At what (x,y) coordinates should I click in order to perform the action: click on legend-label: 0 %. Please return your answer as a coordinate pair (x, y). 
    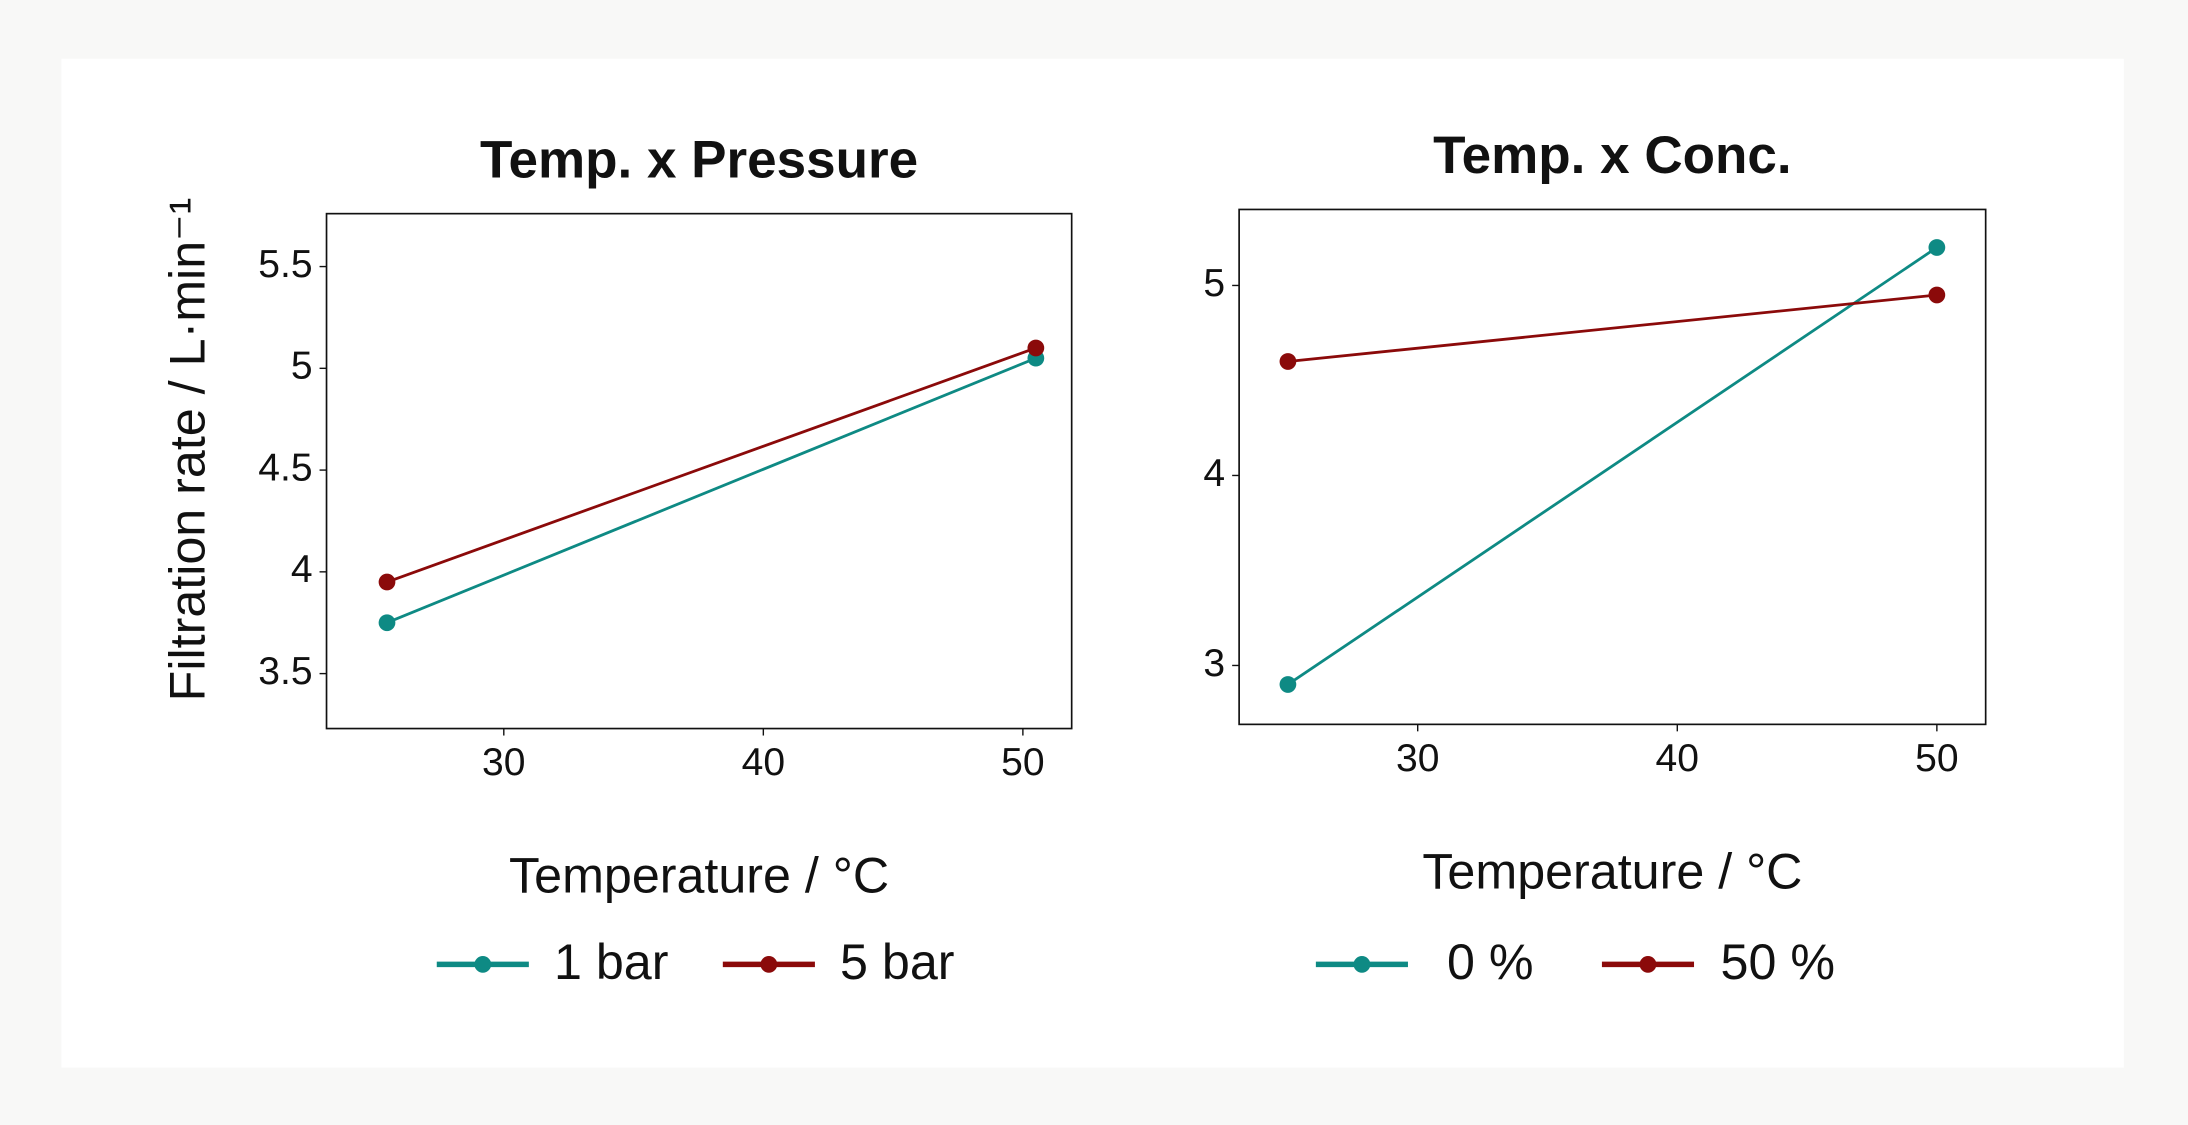
    Looking at the image, I should click on (1490, 962).